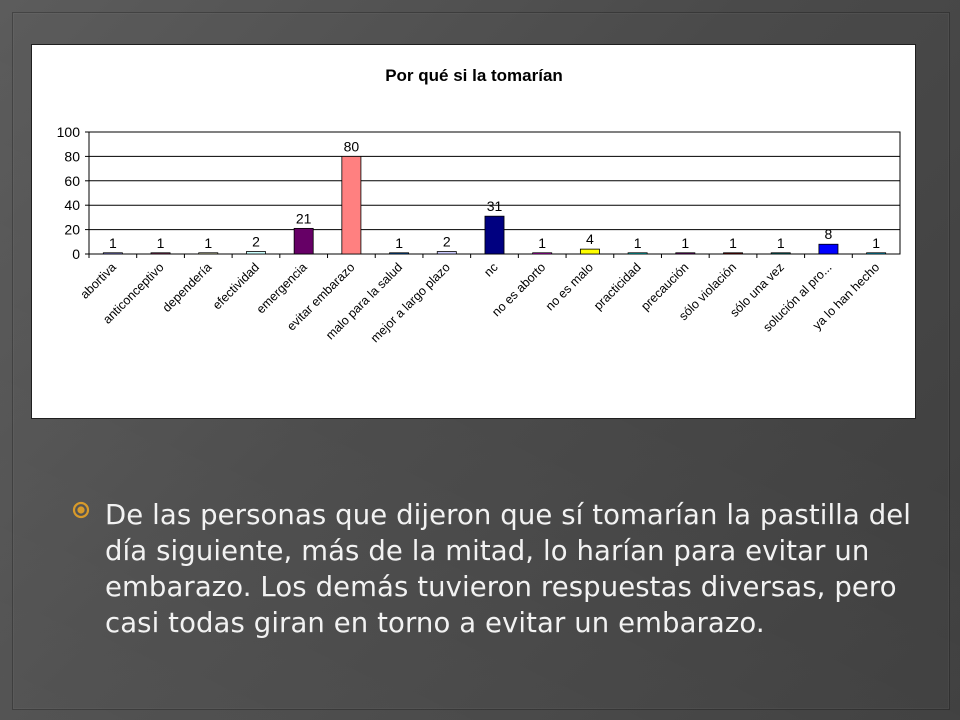  Describe the element at coordinates (569, 286) in the screenshot. I see `category-label: no es malo` at that location.